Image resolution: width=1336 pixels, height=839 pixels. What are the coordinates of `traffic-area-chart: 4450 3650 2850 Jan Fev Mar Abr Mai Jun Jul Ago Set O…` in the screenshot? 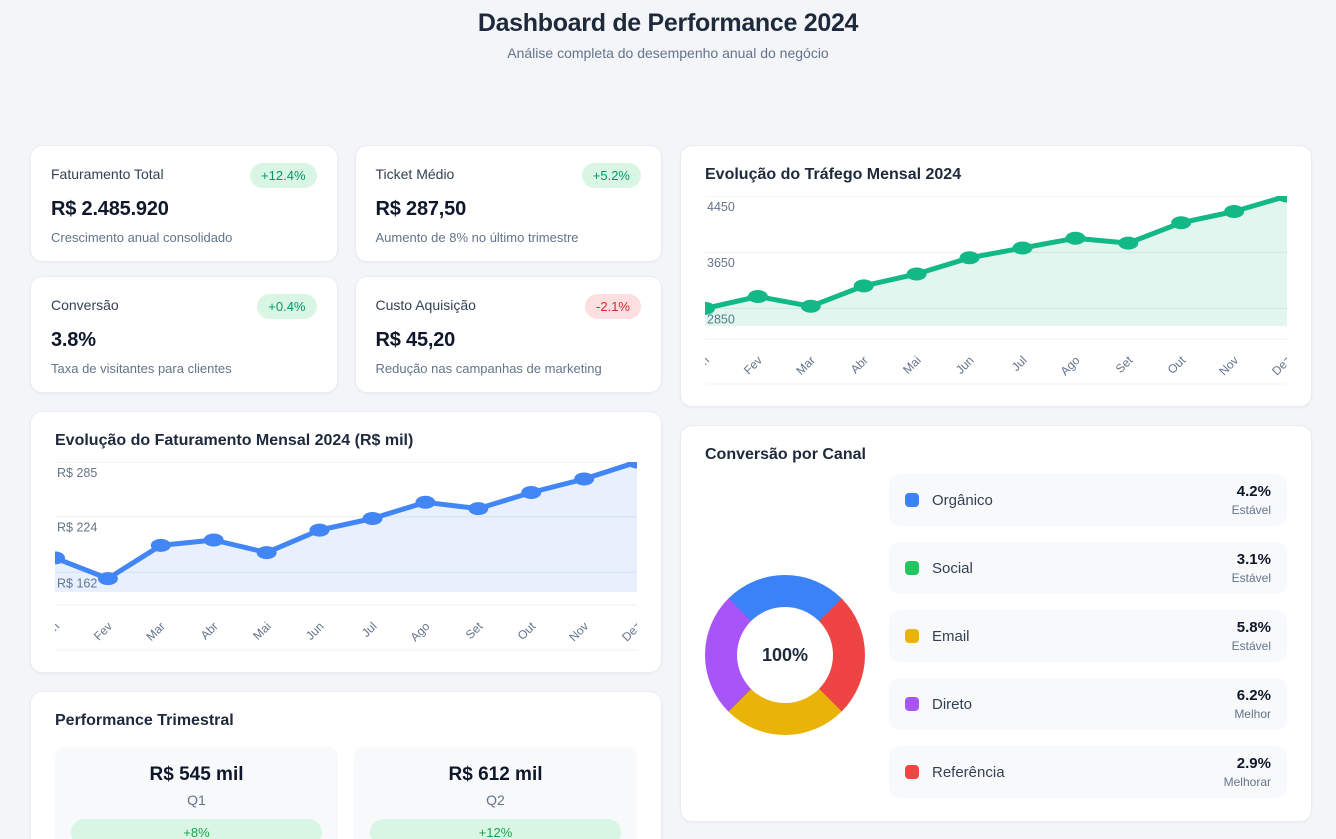 It's located at (996, 292).